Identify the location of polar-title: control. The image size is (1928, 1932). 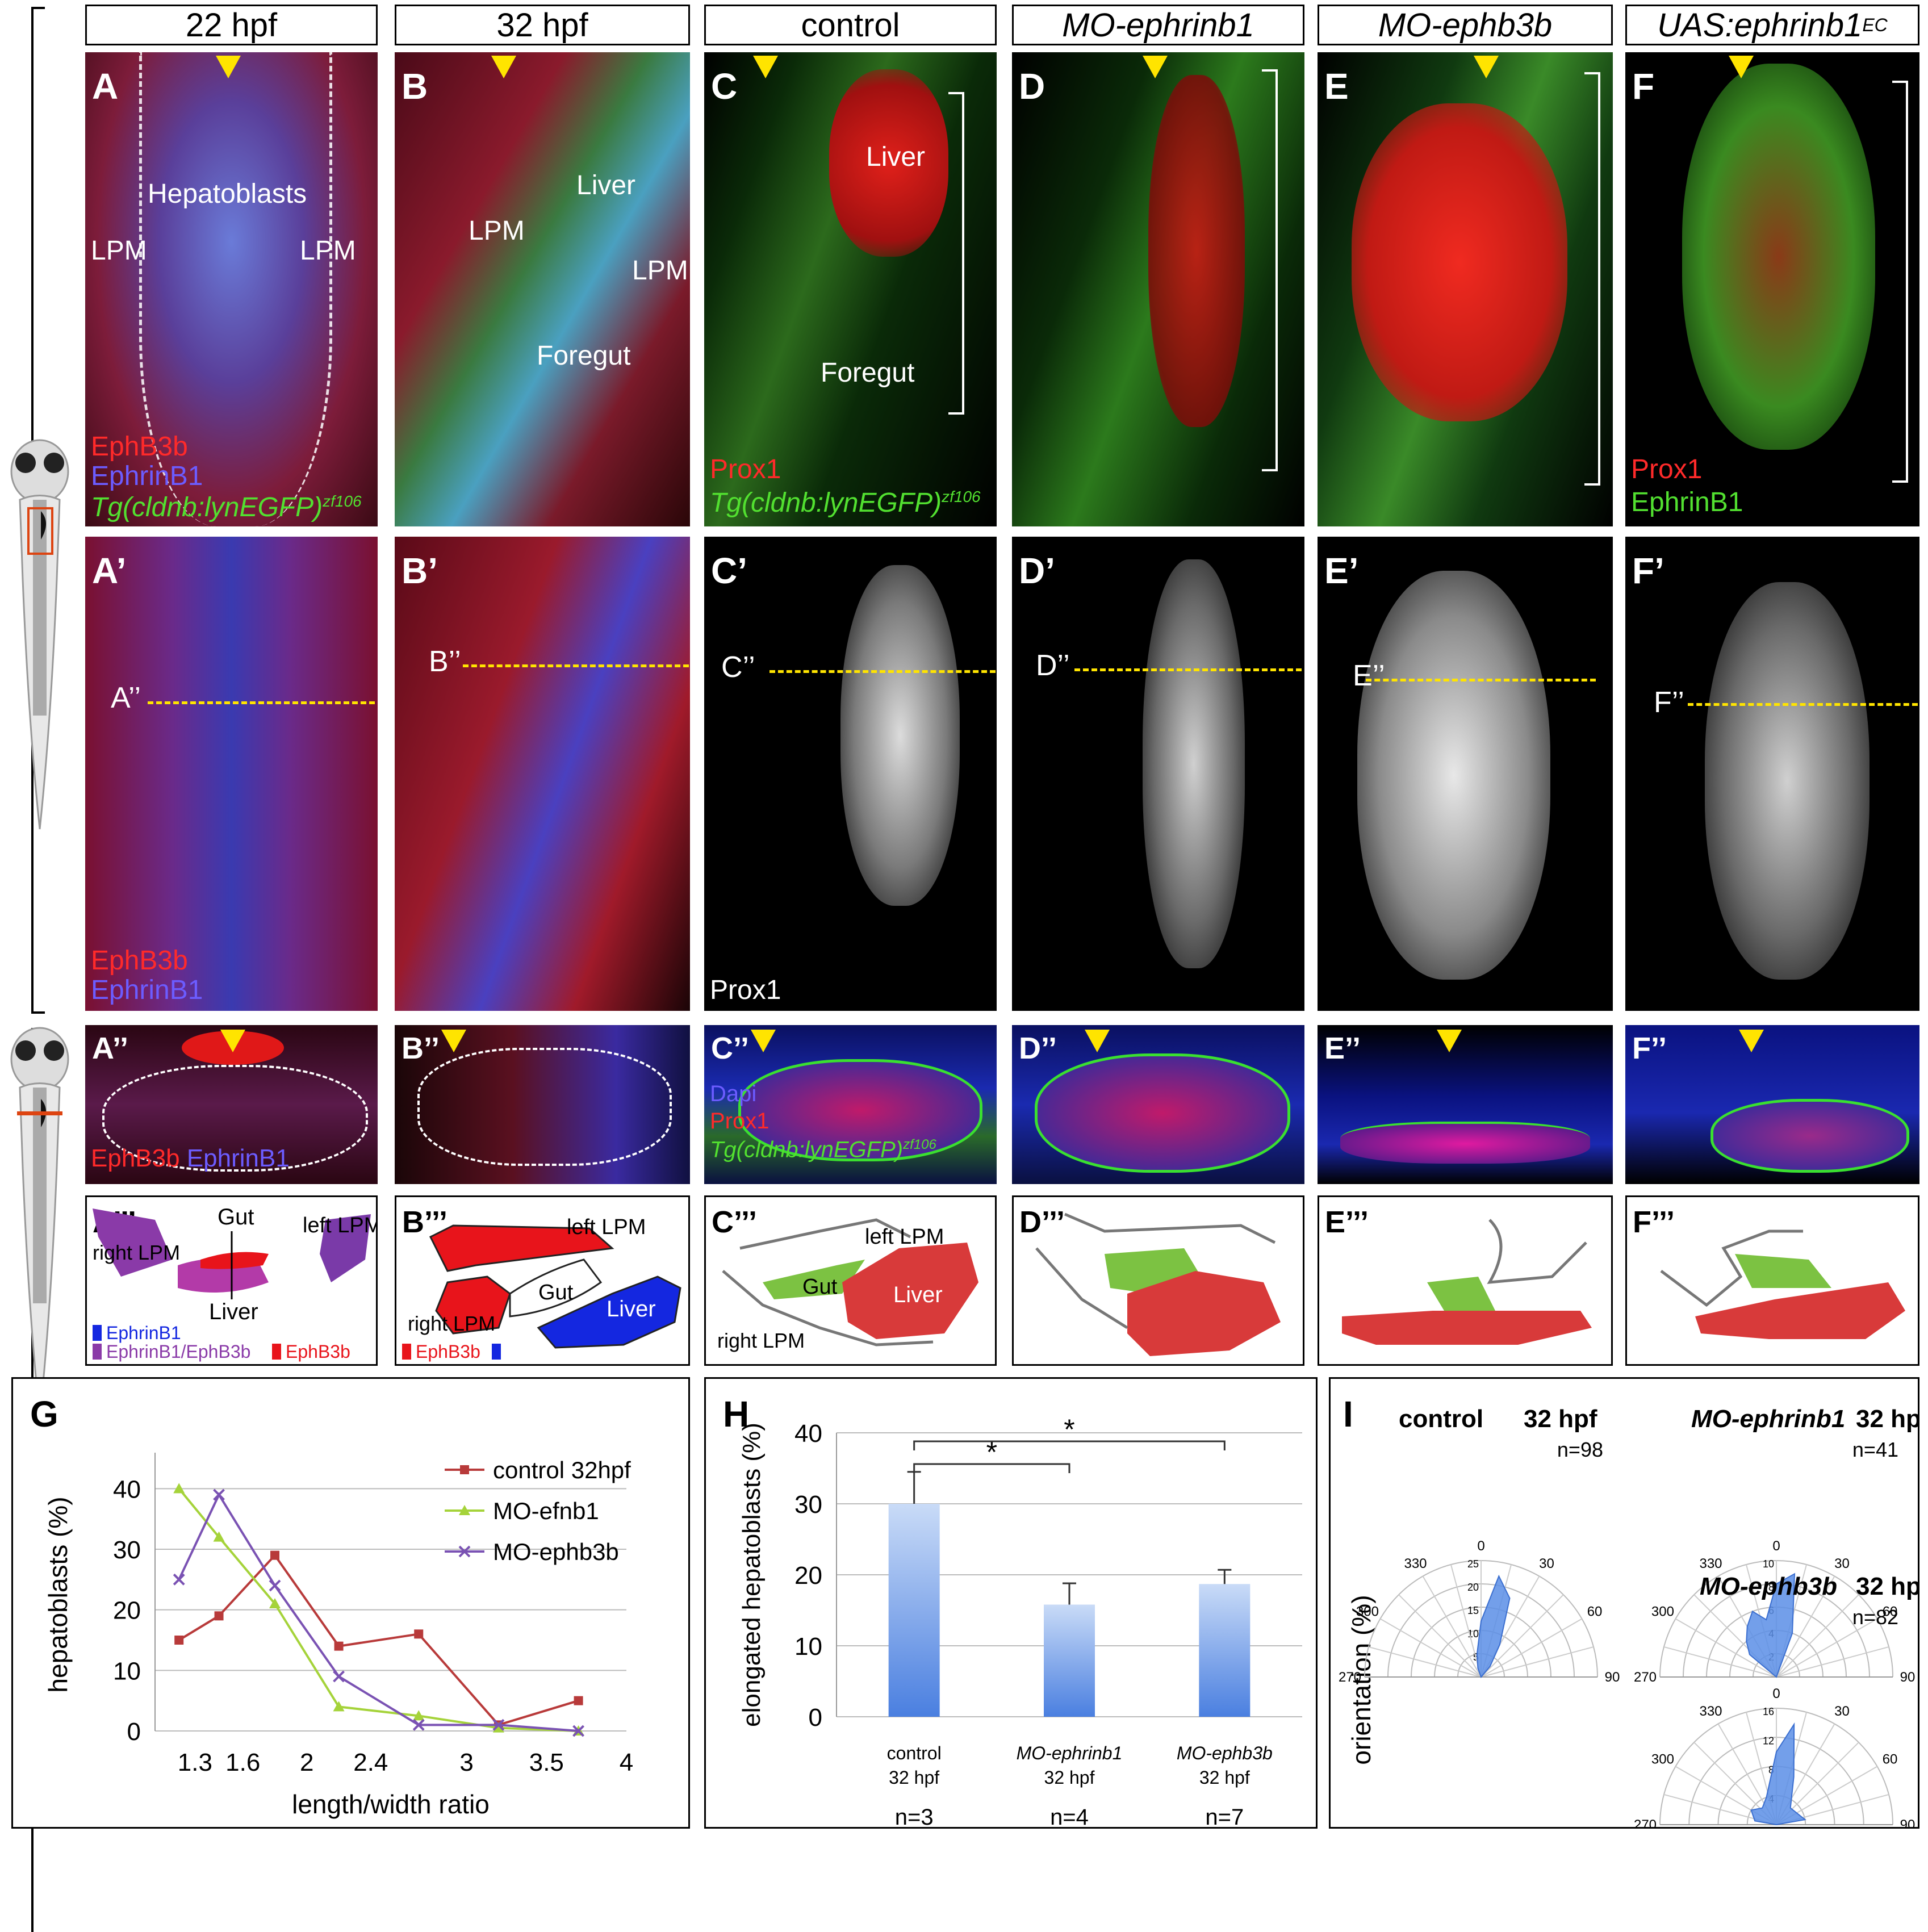
(1441, 1419).